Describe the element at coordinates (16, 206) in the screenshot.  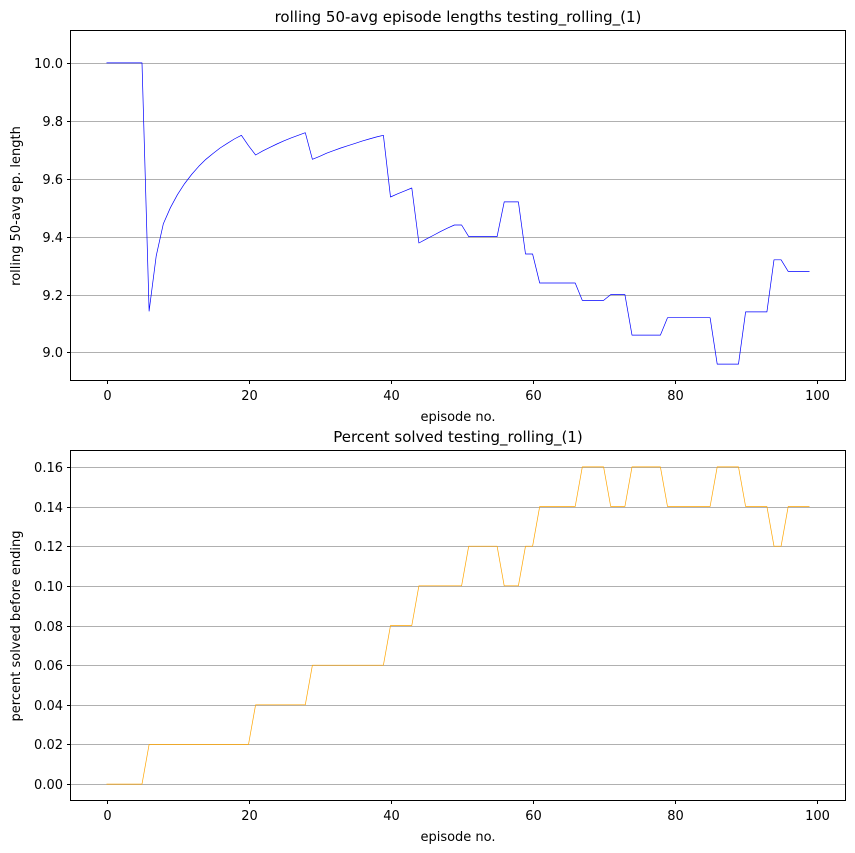
I see `chart-top-y-axis-label: rolling 50-avg ep. length` at that location.